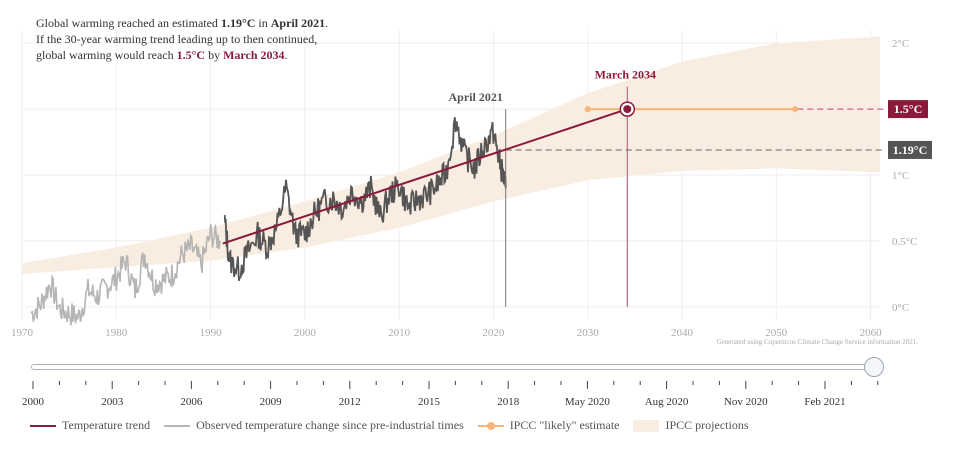  Describe the element at coordinates (399, 333) in the screenshot. I see `x-tick-label: 2010` at that location.